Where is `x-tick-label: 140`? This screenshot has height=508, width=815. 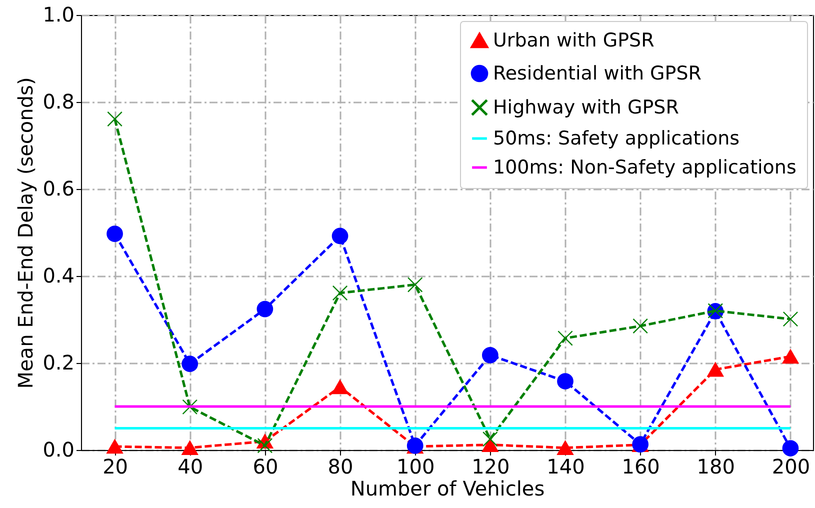 x-tick-label: 140 is located at coordinates (565, 466).